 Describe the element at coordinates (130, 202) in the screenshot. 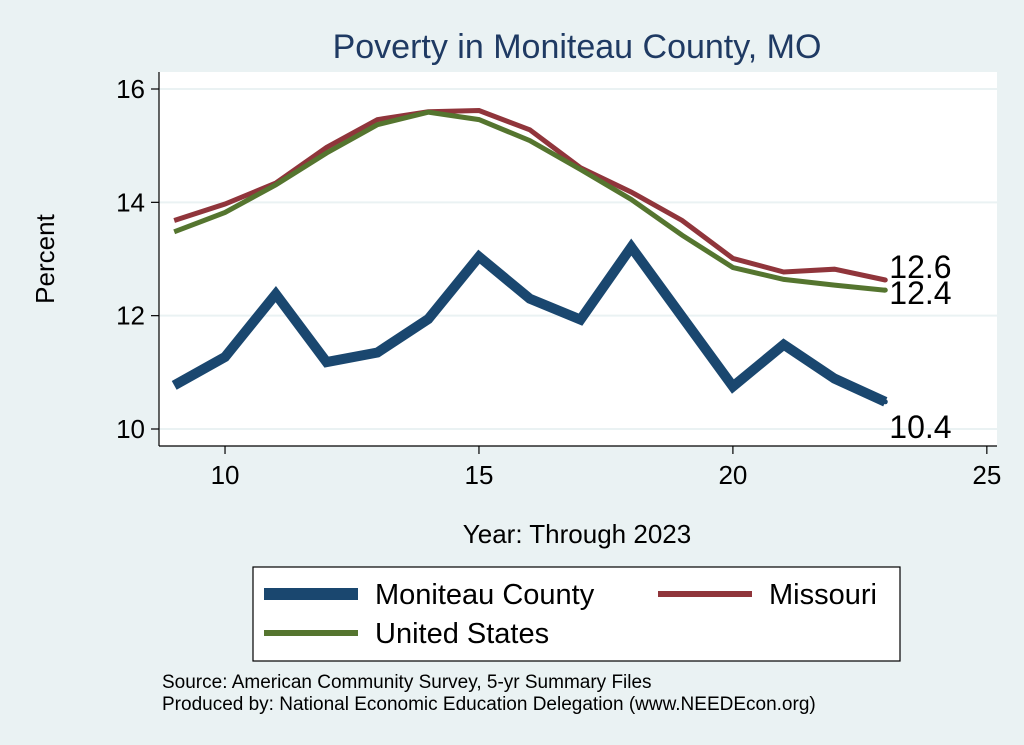

I see `y-tick-label: 14` at that location.